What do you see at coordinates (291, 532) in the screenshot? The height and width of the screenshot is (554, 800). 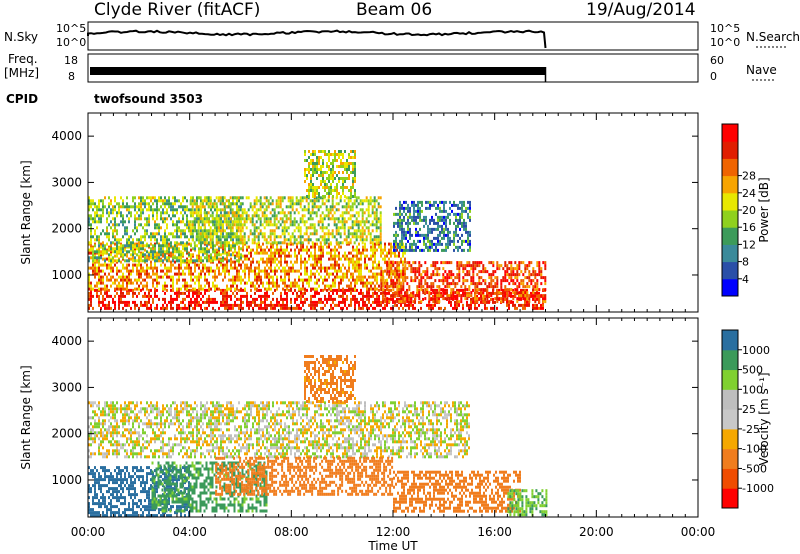 I see `xtick-label-2: 08:00` at bounding box center [291, 532].